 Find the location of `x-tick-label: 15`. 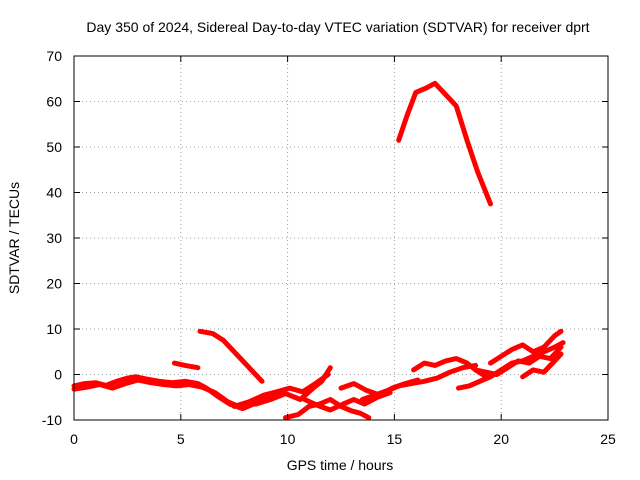

x-tick-label: 15 is located at coordinates (395, 439).